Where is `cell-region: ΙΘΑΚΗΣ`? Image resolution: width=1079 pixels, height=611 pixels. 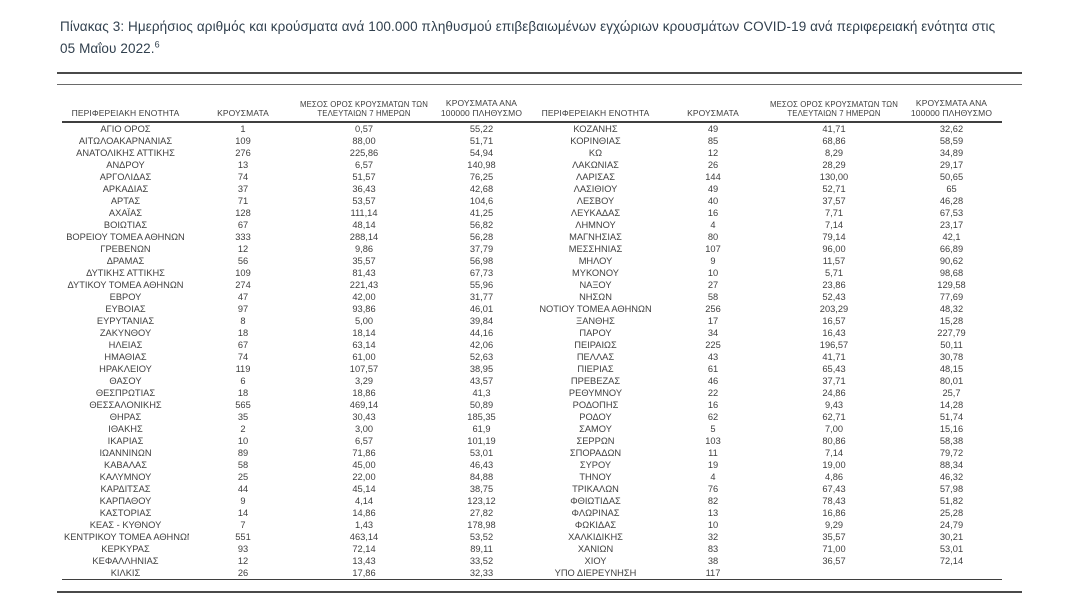 cell-region: ΙΘΑΚΗΣ is located at coordinates (125, 429).